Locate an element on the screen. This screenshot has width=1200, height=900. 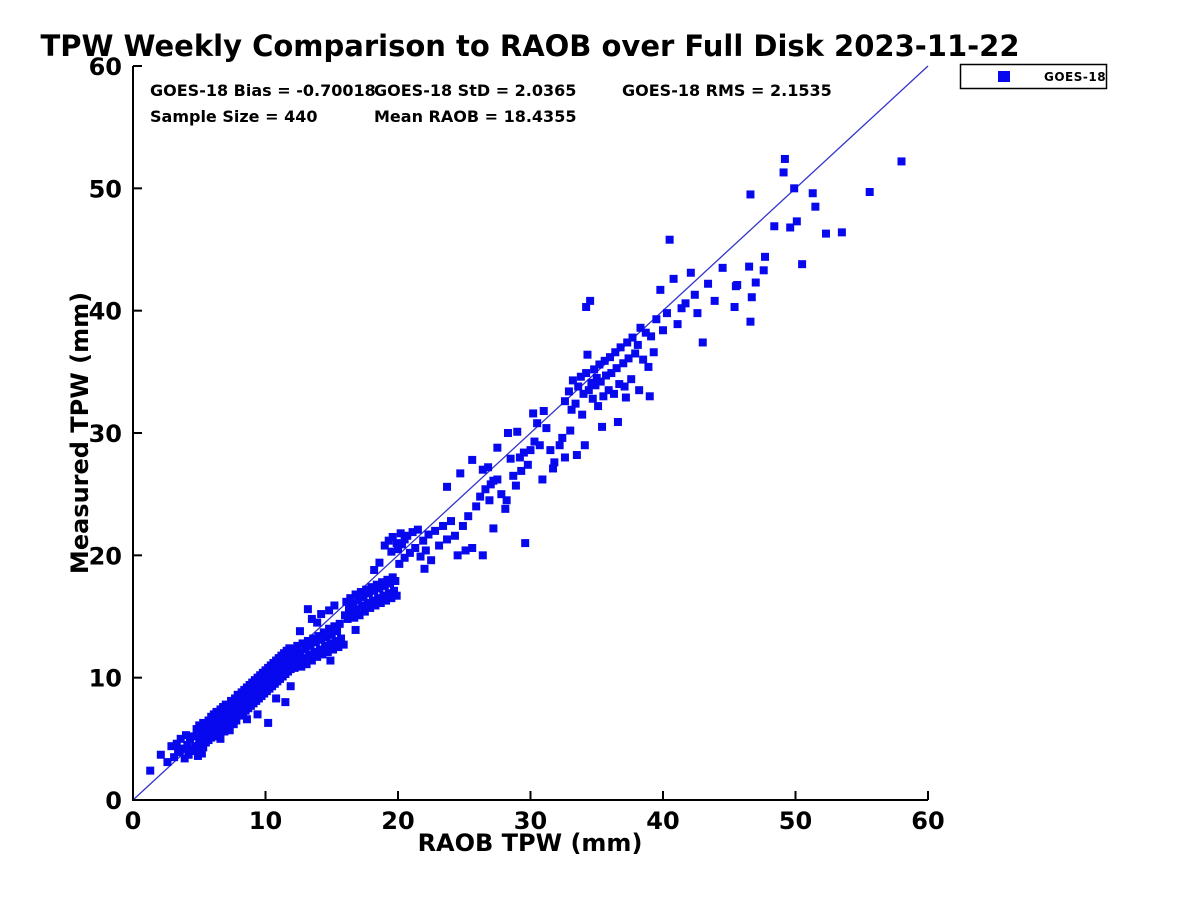
y-tick-label: 50 is located at coordinates (105, 189).